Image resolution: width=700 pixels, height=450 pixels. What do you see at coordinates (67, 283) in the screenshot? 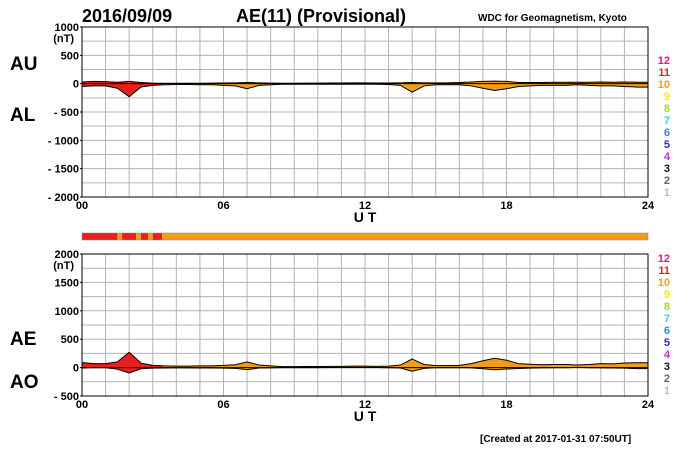
I see `y-tick-label: 1500` at bounding box center [67, 283].